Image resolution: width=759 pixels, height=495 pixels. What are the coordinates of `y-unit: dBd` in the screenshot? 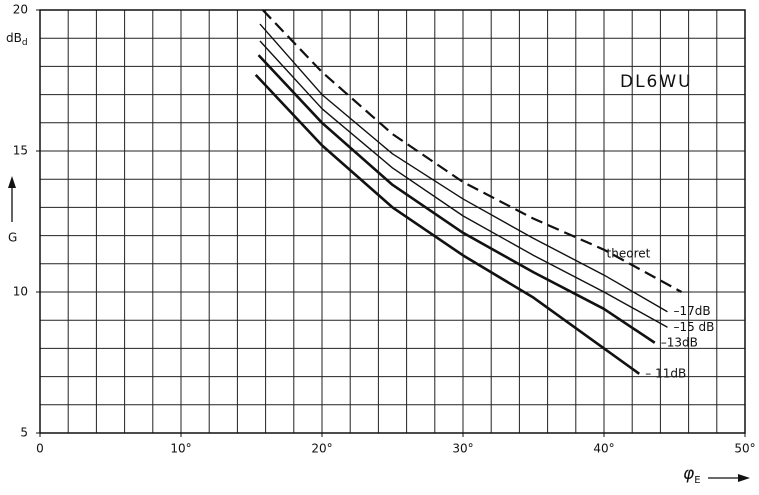 It's located at (17, 39).